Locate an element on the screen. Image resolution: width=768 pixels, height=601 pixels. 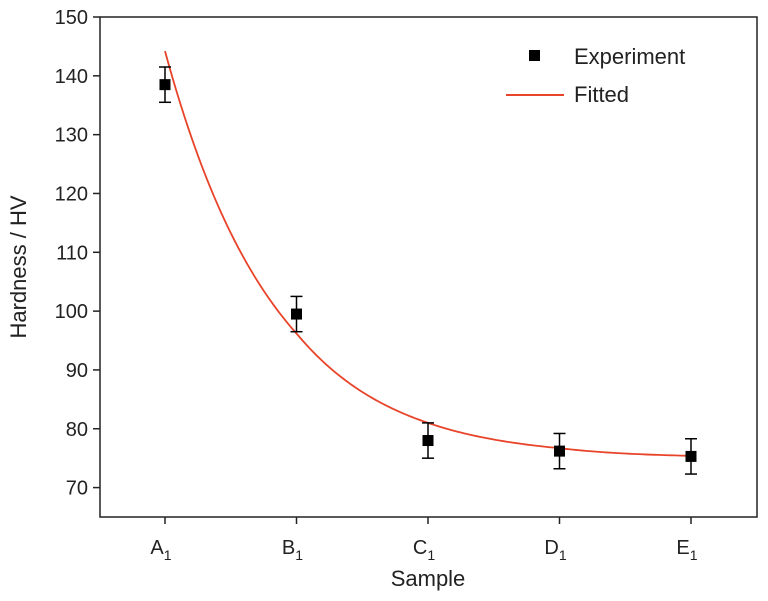
y-tick-label: 140 is located at coordinates (71, 77).